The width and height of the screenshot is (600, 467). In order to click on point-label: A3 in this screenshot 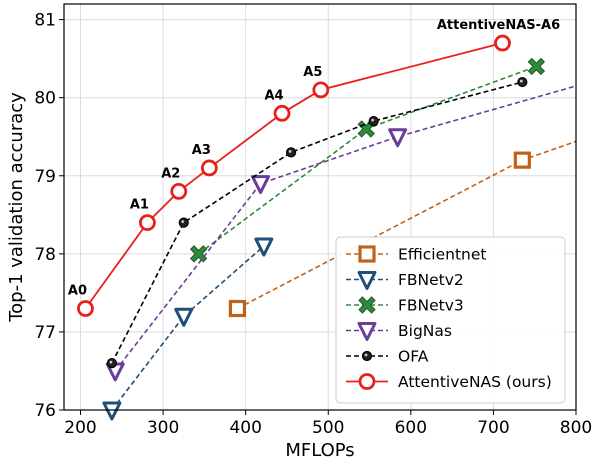, I will do `click(201, 150)`.